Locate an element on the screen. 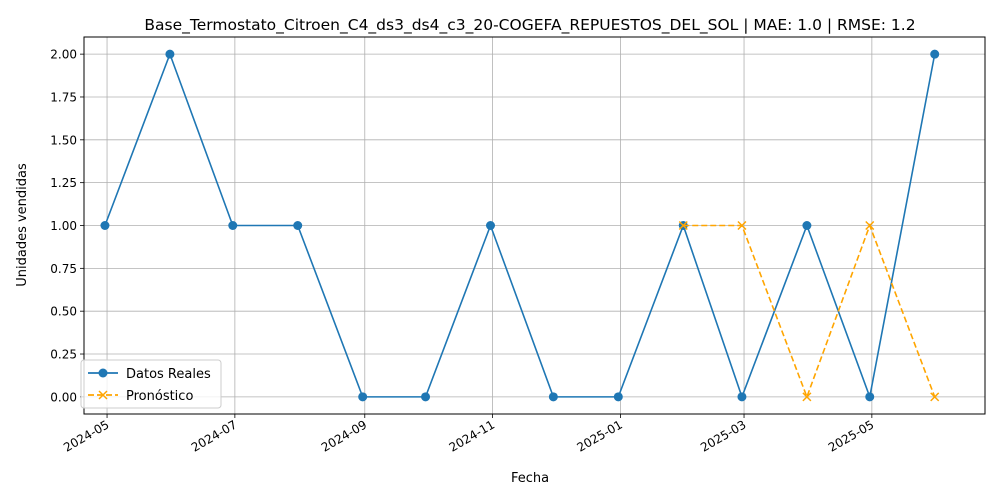  x-tick-label: 2024-11 is located at coordinates (472, 435).